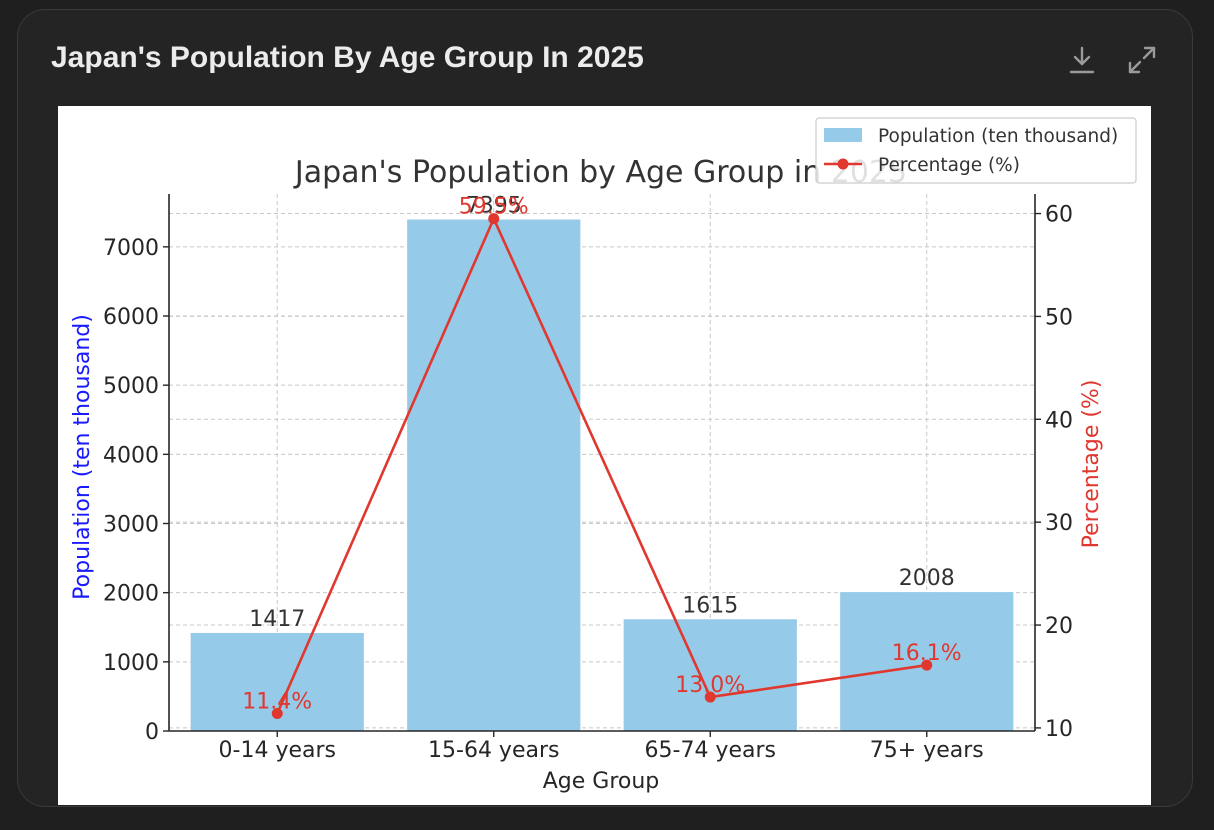  Describe the element at coordinates (131, 386) in the screenshot. I see `y-tick-label: 5000` at that location.